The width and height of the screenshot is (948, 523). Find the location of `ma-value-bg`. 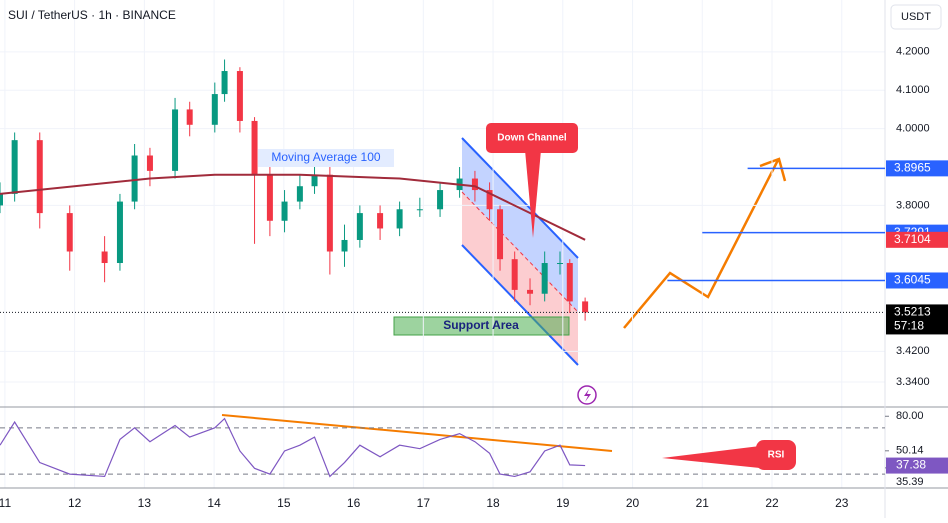

ma-value-bg is located at coordinates (917, 239).